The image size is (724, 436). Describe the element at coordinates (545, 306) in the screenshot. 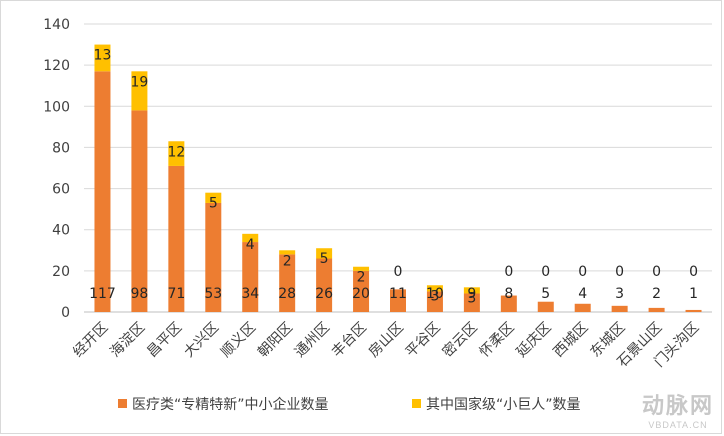

I see `bar-segment-延庆区-total` at that location.